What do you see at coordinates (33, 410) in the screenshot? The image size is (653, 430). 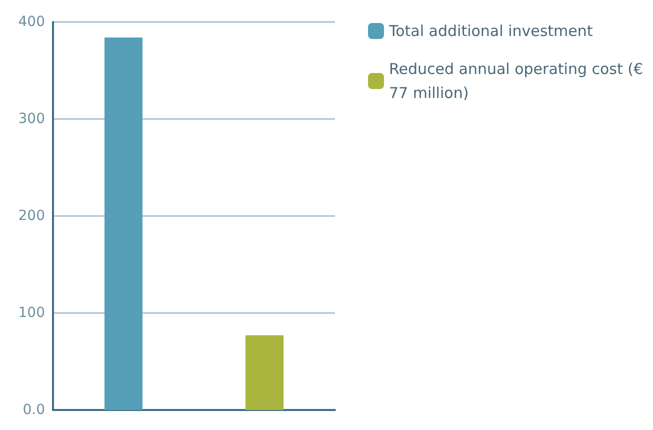 I see `y-tick-label: 0.0` at bounding box center [33, 410].